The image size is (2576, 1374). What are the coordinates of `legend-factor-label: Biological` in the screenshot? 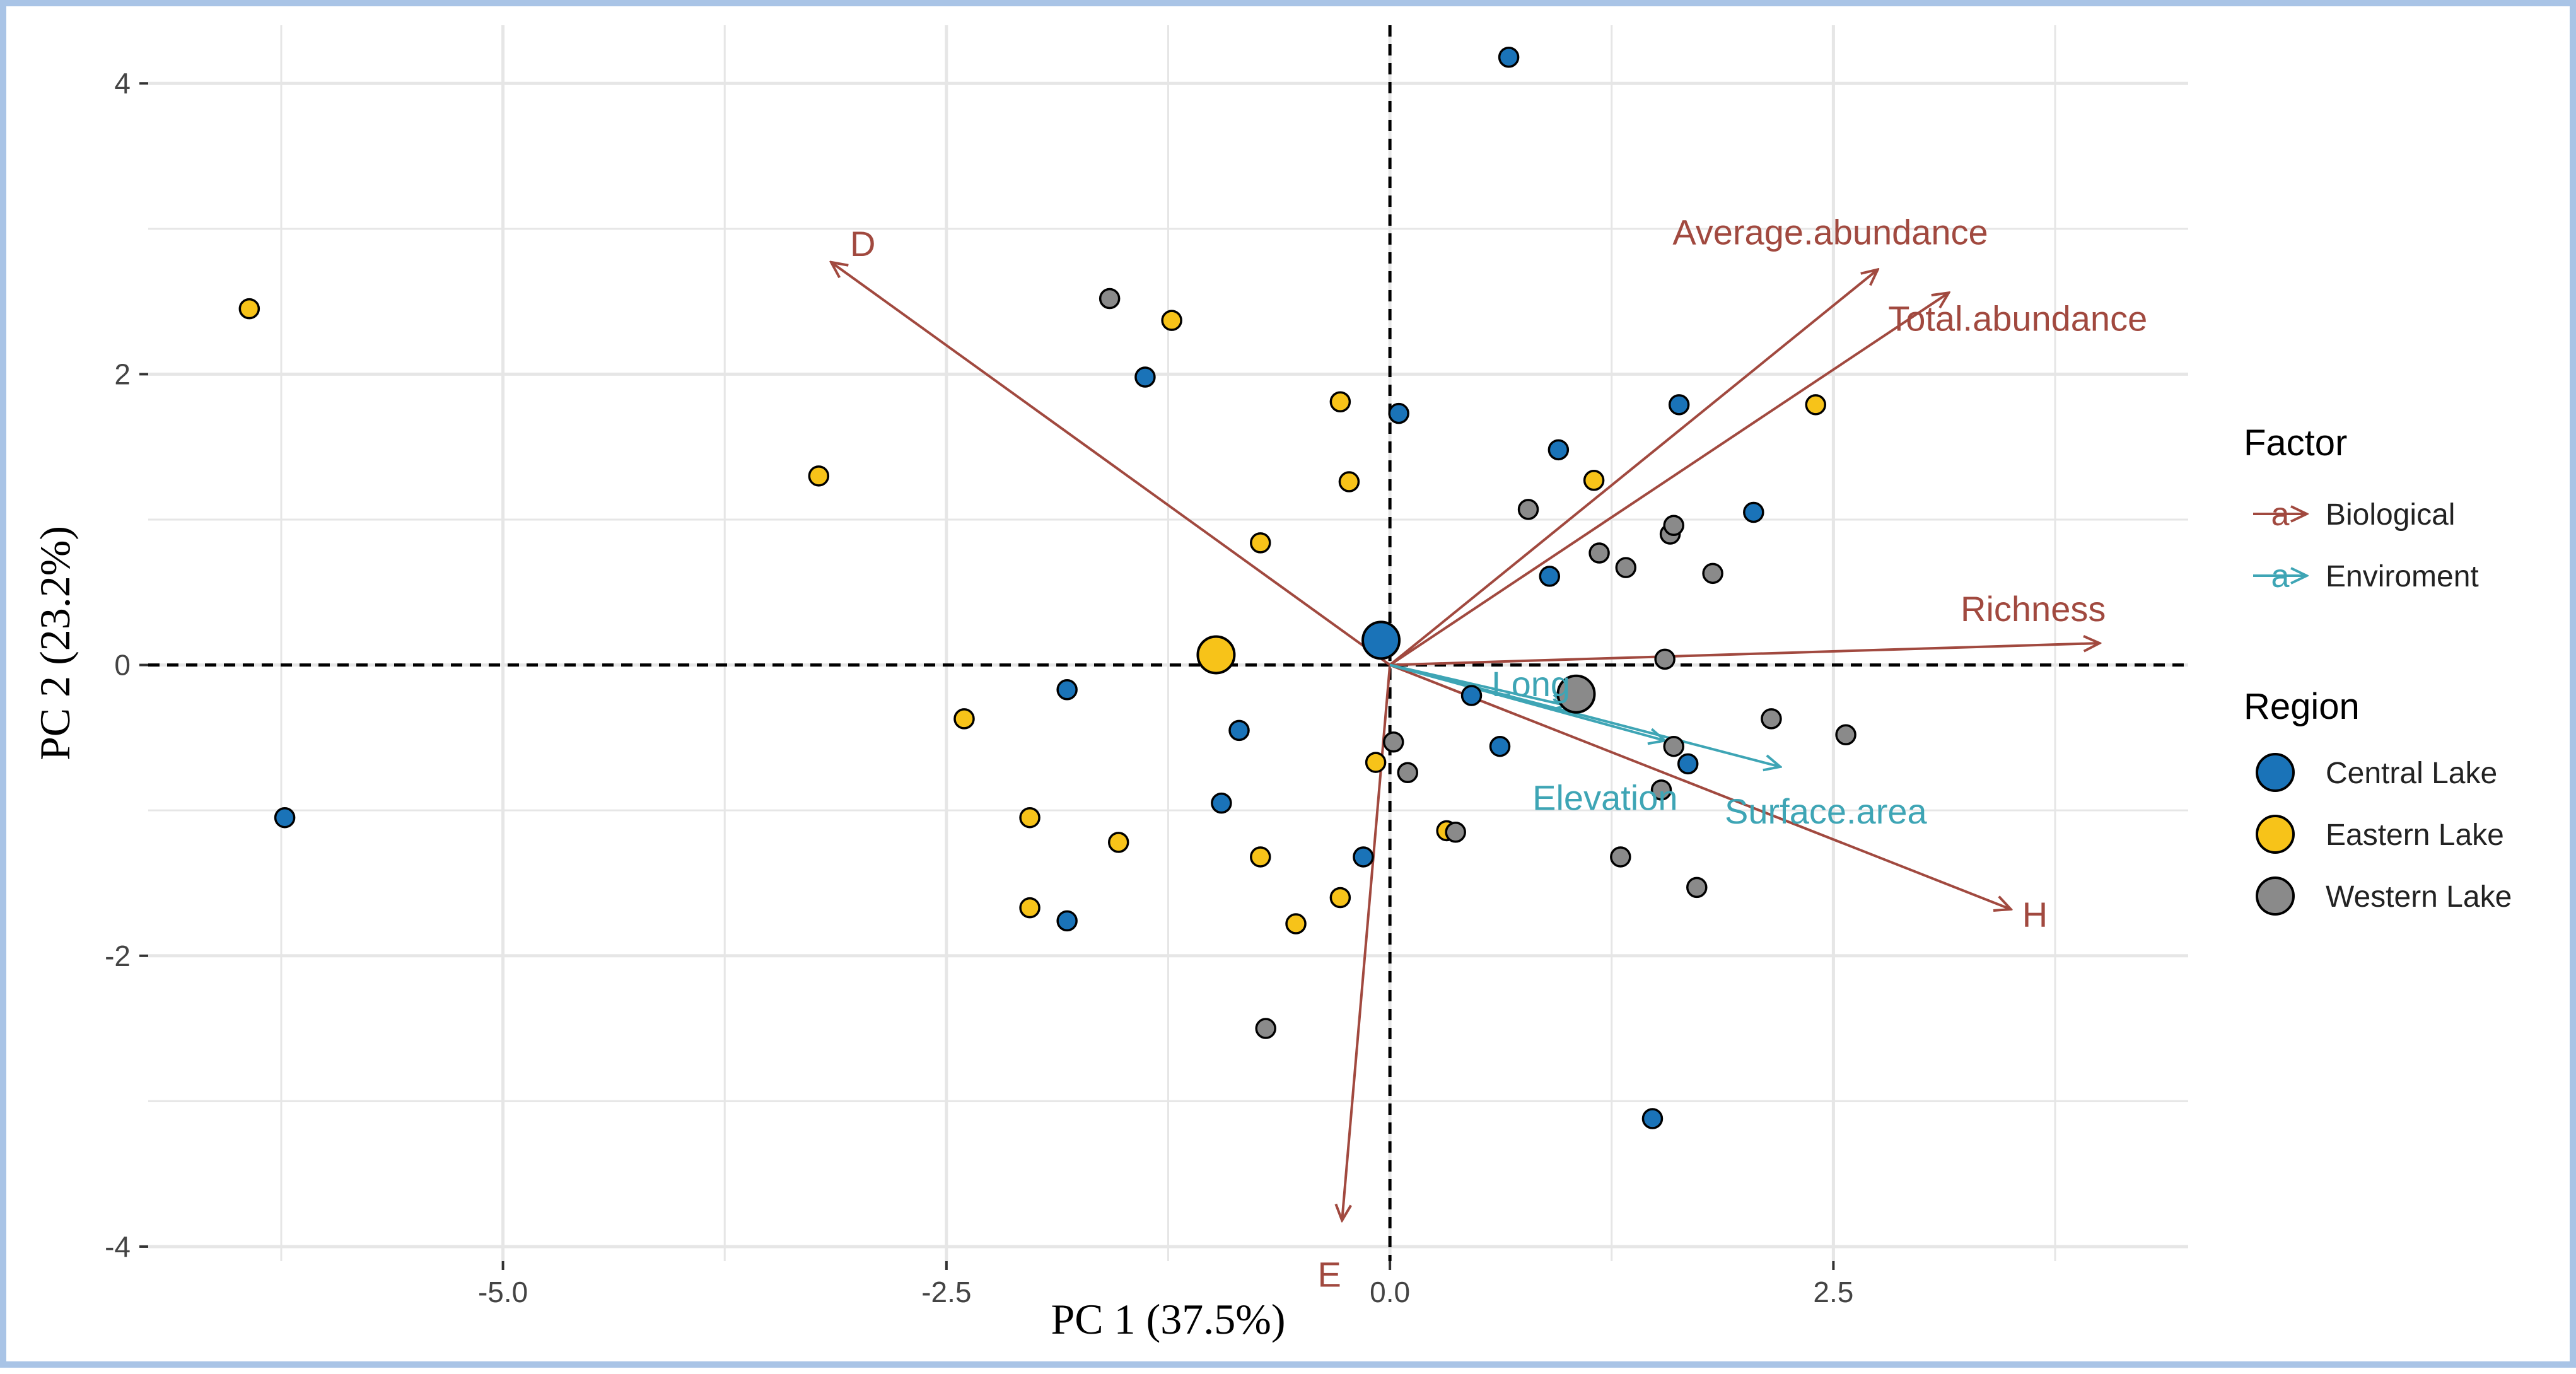 It's located at (2390, 515).